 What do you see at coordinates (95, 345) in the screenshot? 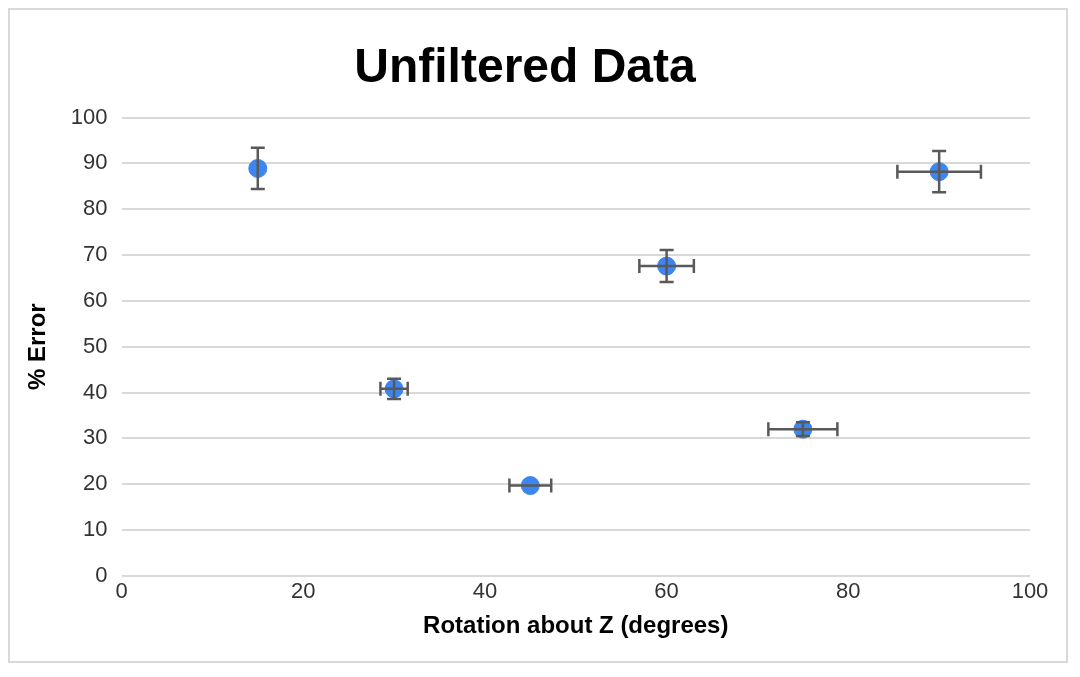
I see `y-tick-label: 50` at bounding box center [95, 345].